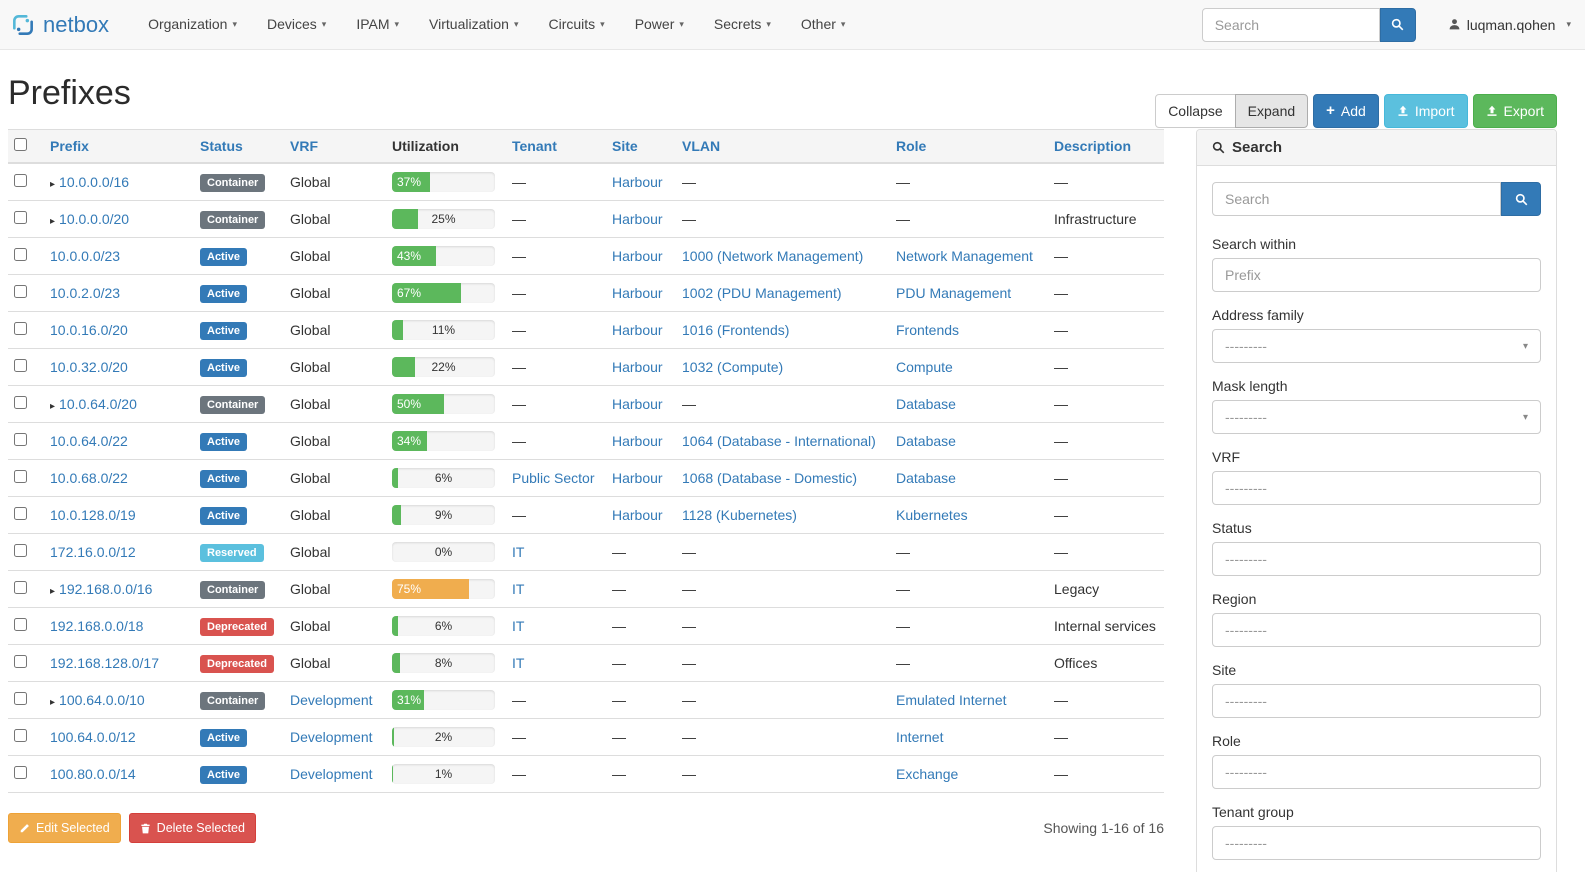 The width and height of the screenshot is (1585, 872). Describe the element at coordinates (93, 774) in the screenshot. I see `prefix-link: 100.80.0.0/14` at that location.